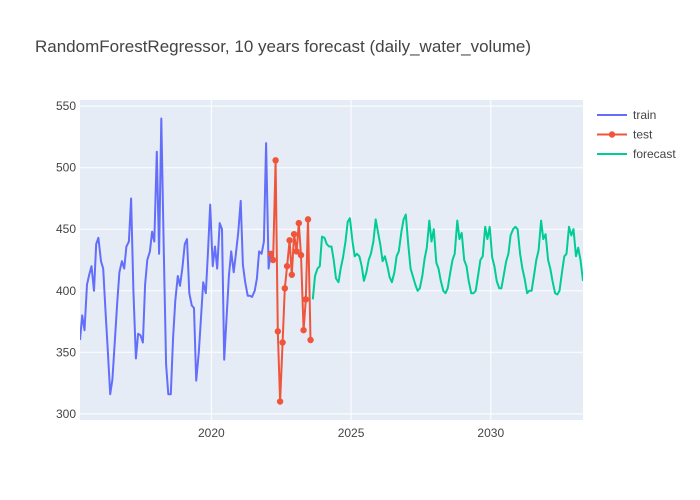  I want to click on x-tick-label: 2025, so click(351, 433).